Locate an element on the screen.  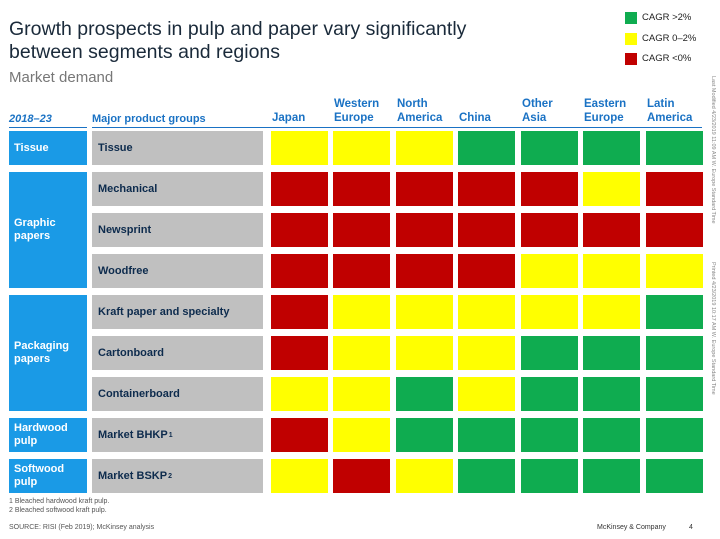
cell-market-bhkp-north-america is located at coordinates (424, 435).